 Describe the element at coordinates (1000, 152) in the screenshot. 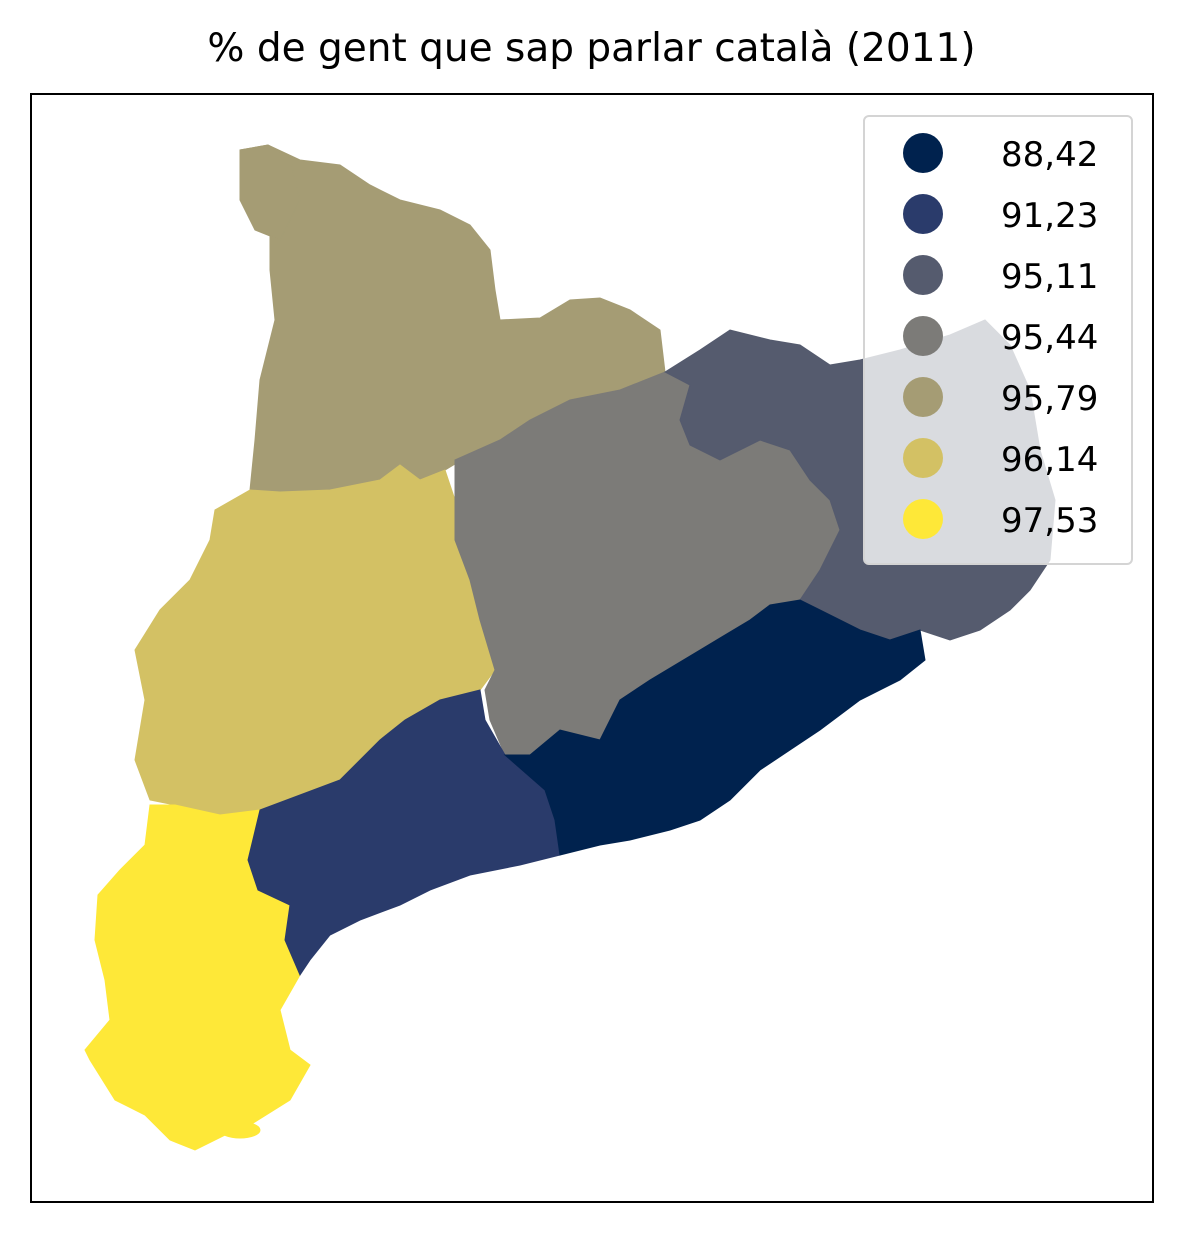

I see `legend-item: 88,42` at that location.